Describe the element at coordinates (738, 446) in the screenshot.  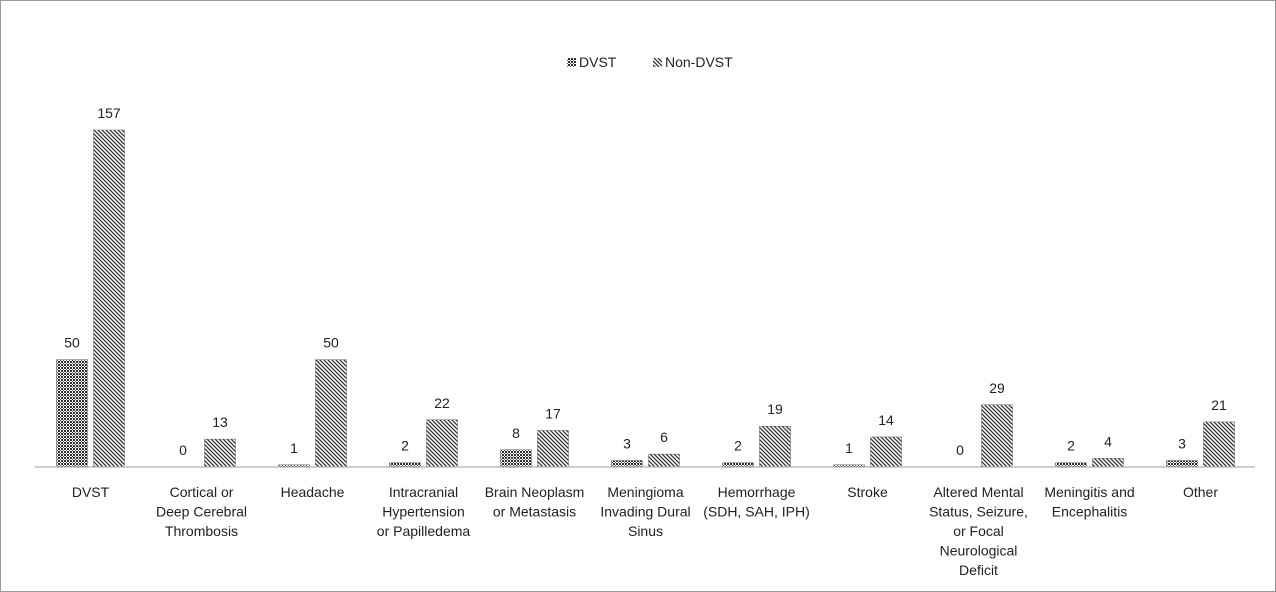
I see `data-label-dvst-6: 2` at that location.